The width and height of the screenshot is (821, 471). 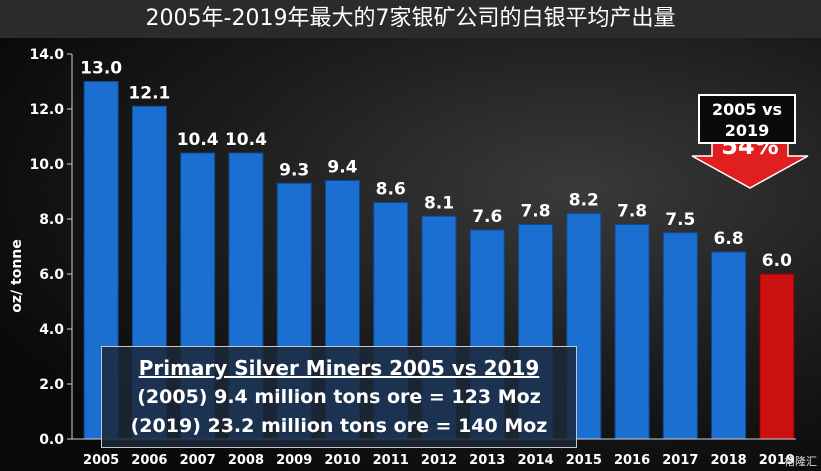 What do you see at coordinates (339, 426) in the screenshot?
I see `info-box-line-2: (2019) 23.2 million tons ore = 140 Moz` at bounding box center [339, 426].